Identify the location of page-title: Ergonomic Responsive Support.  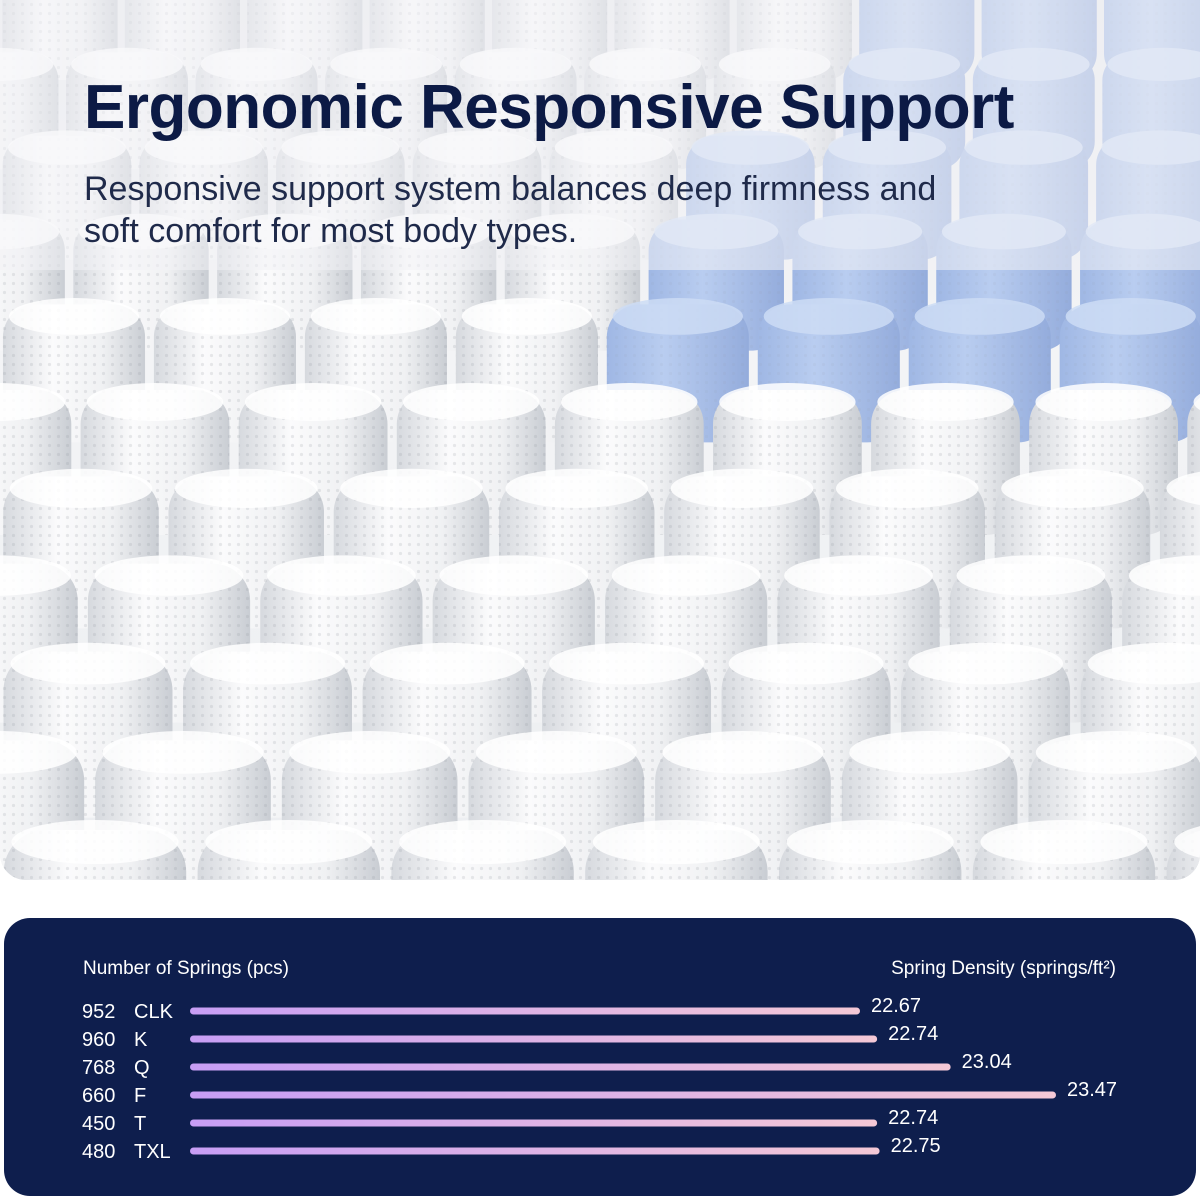
(549, 107).